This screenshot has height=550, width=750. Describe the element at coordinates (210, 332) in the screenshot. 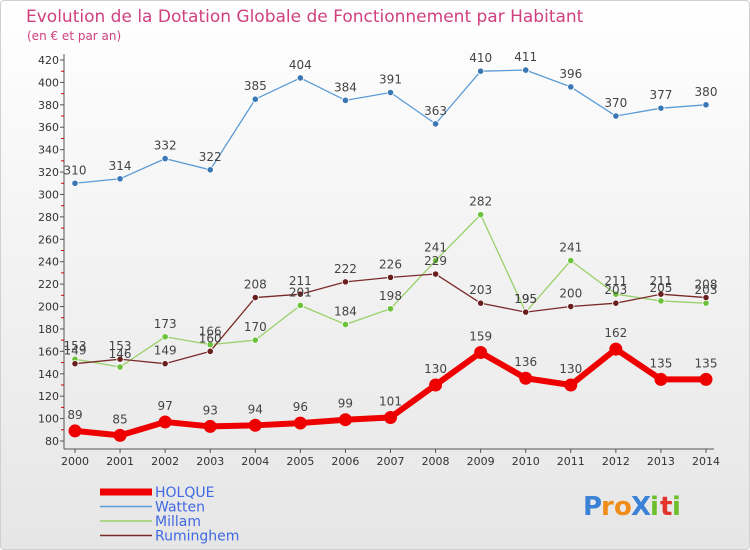

I see `data-label-millam: 166` at that location.